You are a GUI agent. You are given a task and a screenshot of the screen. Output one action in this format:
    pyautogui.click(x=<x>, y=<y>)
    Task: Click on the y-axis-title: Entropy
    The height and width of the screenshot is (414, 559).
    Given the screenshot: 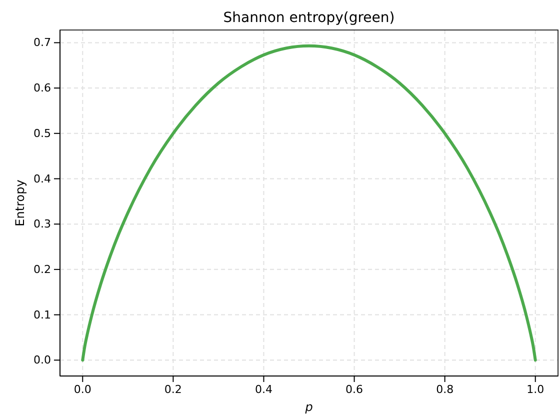 What is the action you would take?
    pyautogui.click(x=20, y=203)
    